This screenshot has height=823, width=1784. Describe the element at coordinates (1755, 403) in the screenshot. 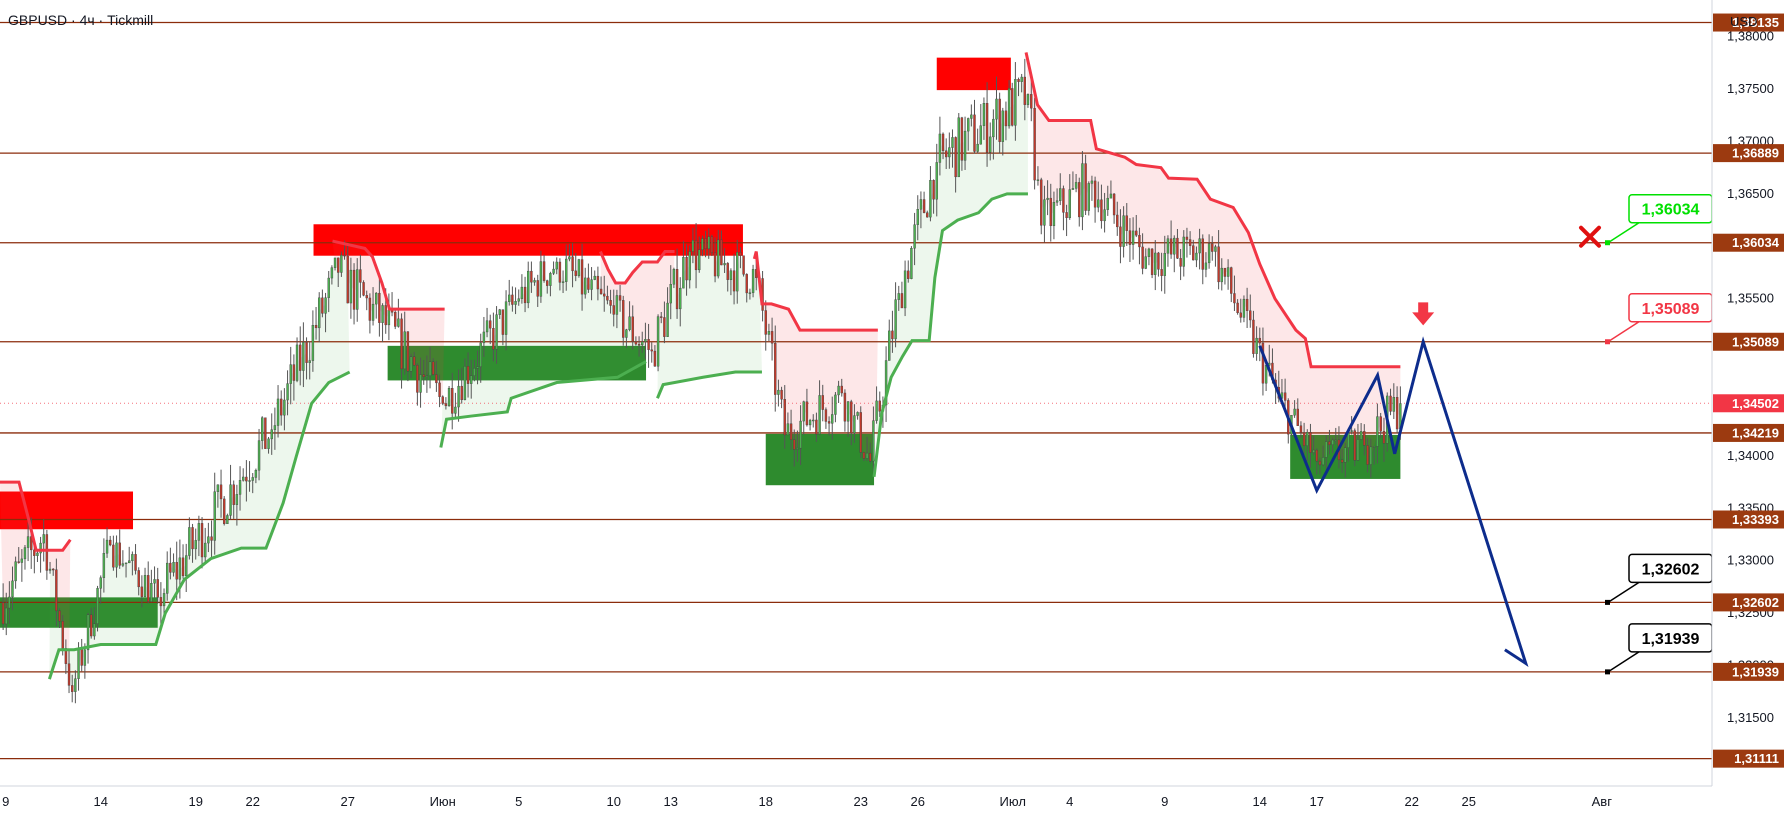

I see `current-price-tag-text: 1,34502` at that location.